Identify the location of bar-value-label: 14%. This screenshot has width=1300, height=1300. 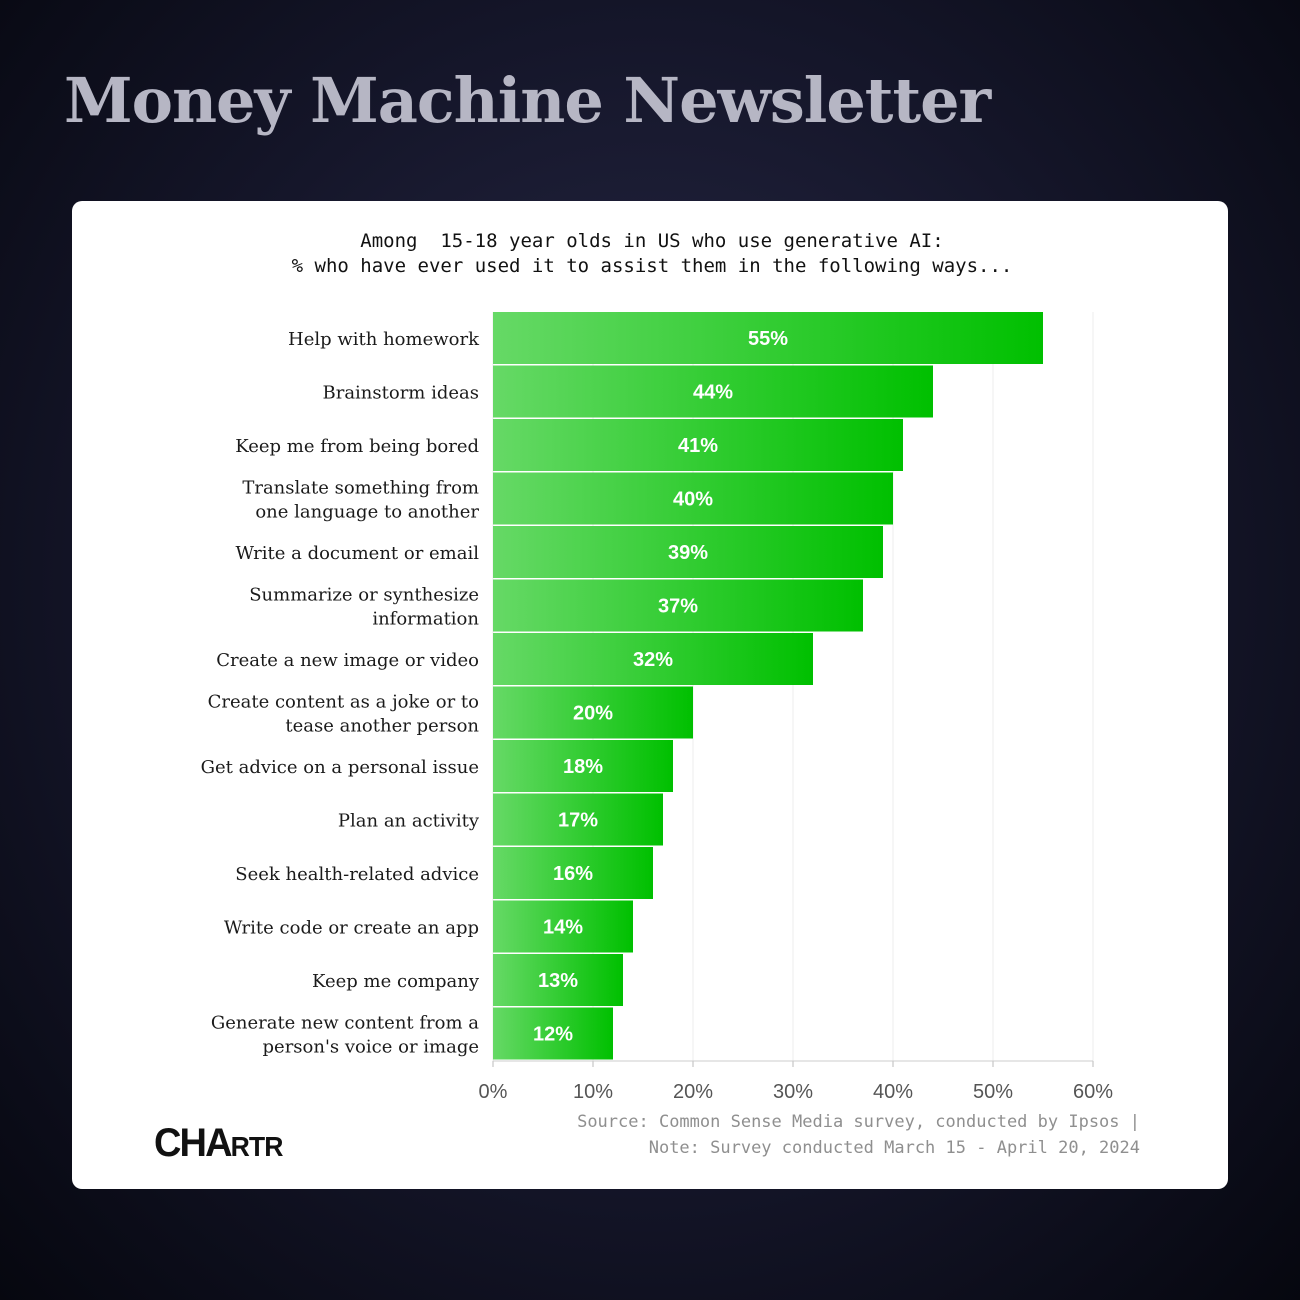
(563, 928).